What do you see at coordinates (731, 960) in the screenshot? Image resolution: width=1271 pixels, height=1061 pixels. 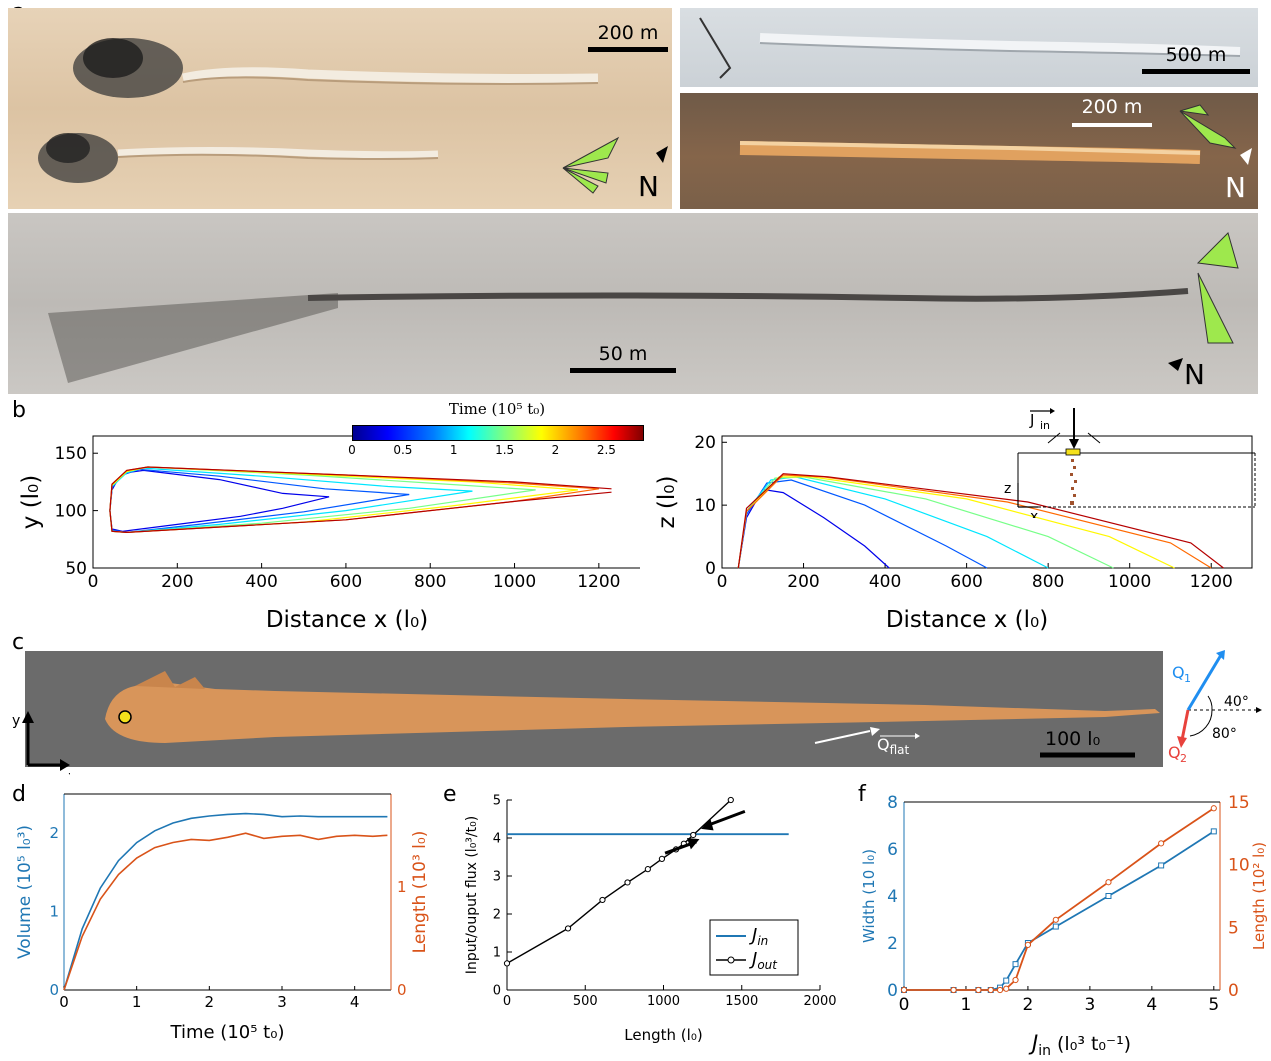 I see `legend-marker` at bounding box center [731, 960].